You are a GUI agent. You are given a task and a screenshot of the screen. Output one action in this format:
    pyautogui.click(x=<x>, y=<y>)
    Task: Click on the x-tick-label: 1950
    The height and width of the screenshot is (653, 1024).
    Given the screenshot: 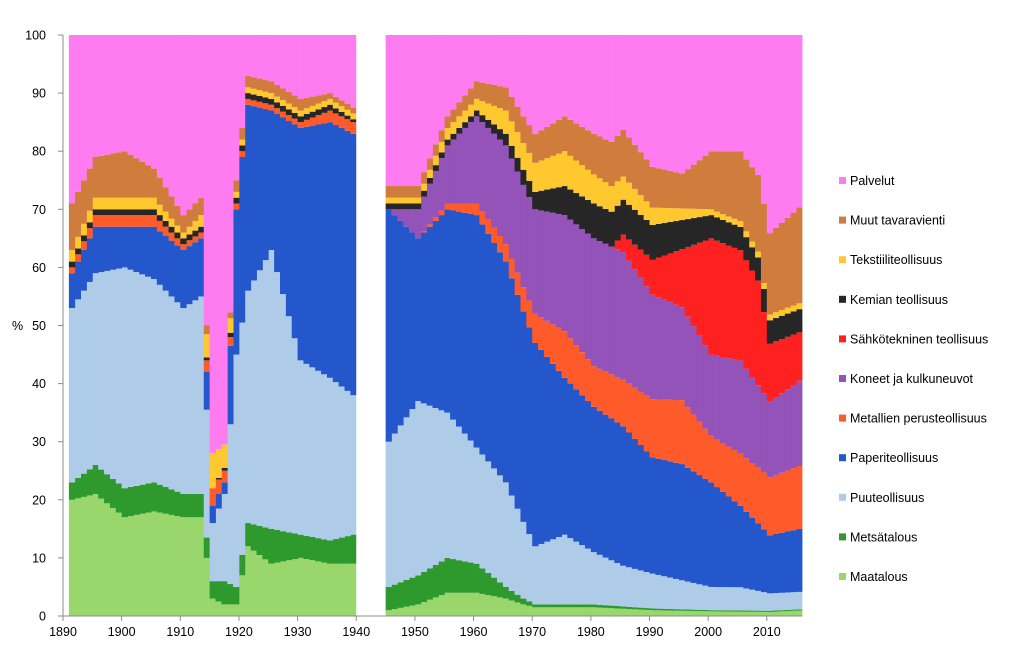 What is the action you would take?
    pyautogui.click(x=415, y=632)
    